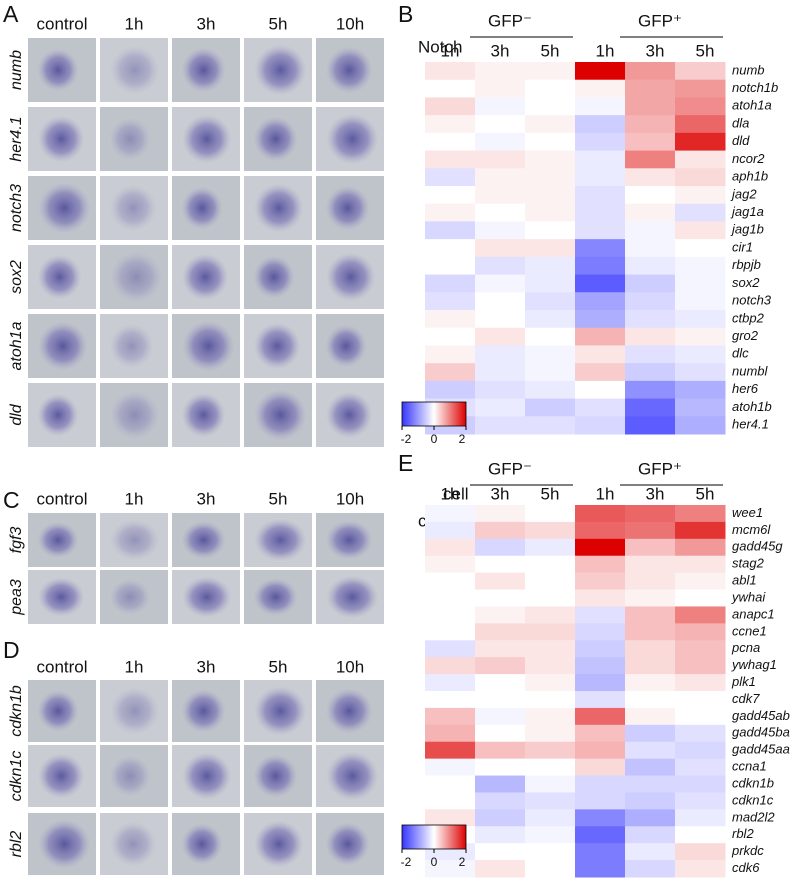 Image resolution: width=805 pixels, height=883 pixels. What do you see at coordinates (748, 317) in the screenshot?
I see `gene-label: ctbp2` at bounding box center [748, 317].